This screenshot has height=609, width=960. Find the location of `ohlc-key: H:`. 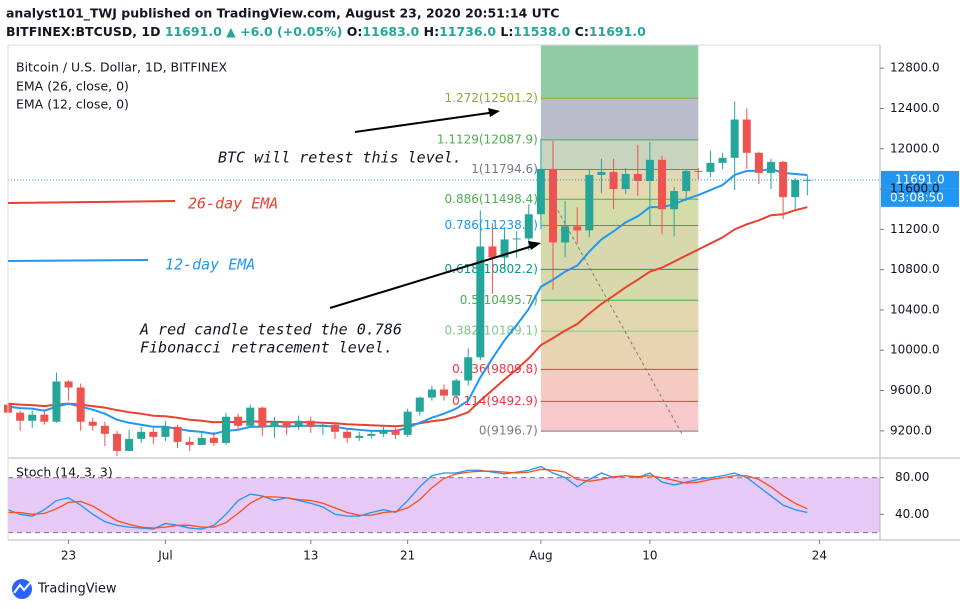

ohlc-key: H: is located at coordinates (431, 31).